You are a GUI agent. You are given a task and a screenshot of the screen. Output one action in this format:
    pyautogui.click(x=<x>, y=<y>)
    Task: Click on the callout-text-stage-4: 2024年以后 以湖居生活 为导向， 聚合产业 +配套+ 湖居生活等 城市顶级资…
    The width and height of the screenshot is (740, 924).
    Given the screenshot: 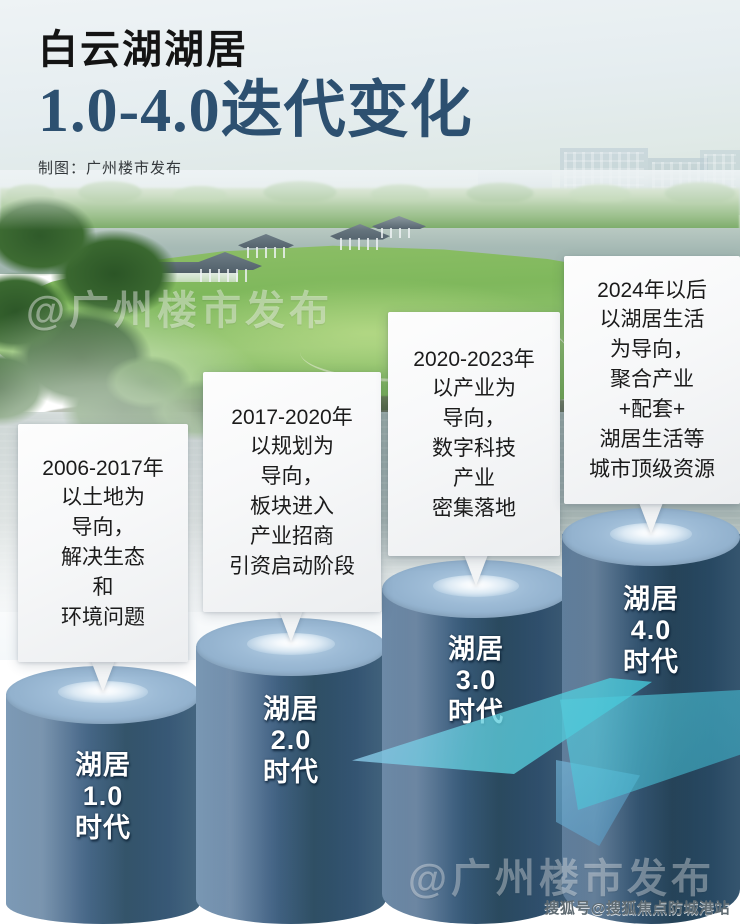 What is the action you would take?
    pyautogui.click(x=652, y=379)
    